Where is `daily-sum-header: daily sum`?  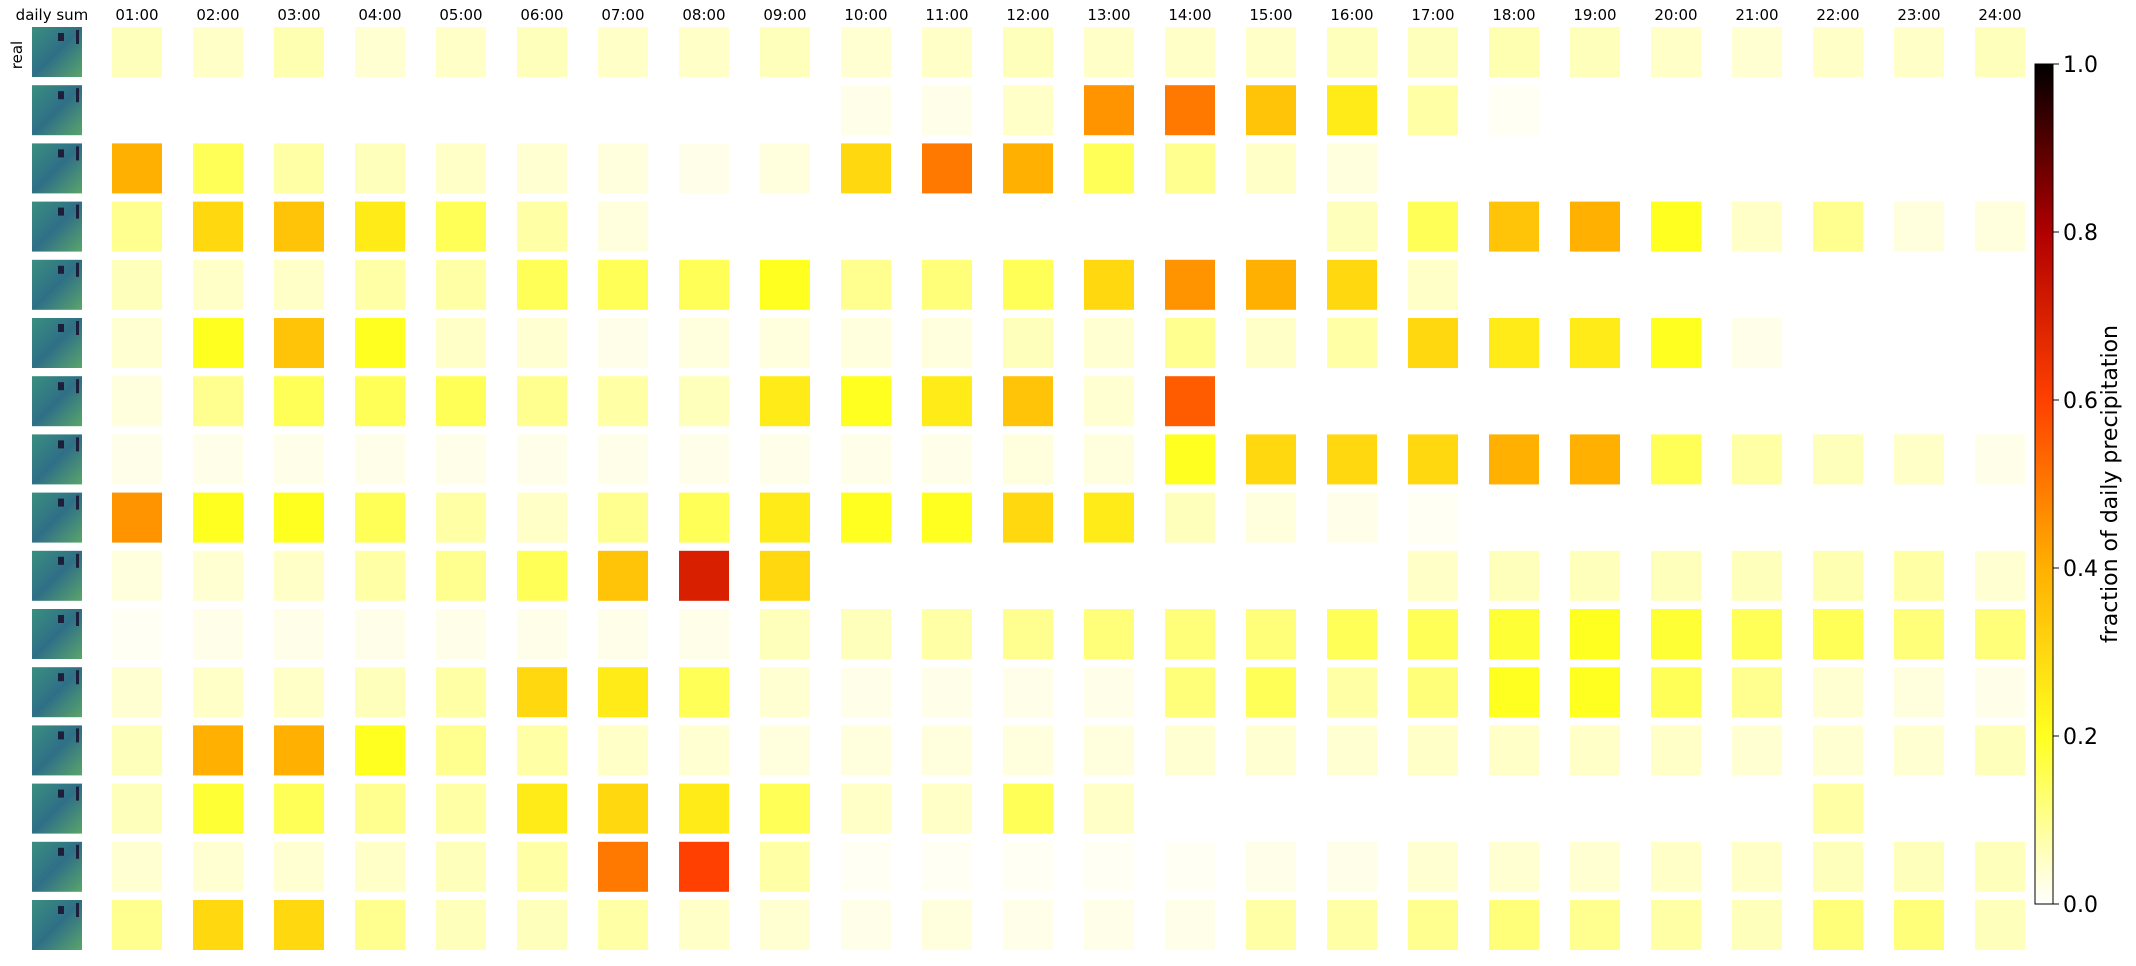
daily-sum-header: daily sum is located at coordinates (52, 15).